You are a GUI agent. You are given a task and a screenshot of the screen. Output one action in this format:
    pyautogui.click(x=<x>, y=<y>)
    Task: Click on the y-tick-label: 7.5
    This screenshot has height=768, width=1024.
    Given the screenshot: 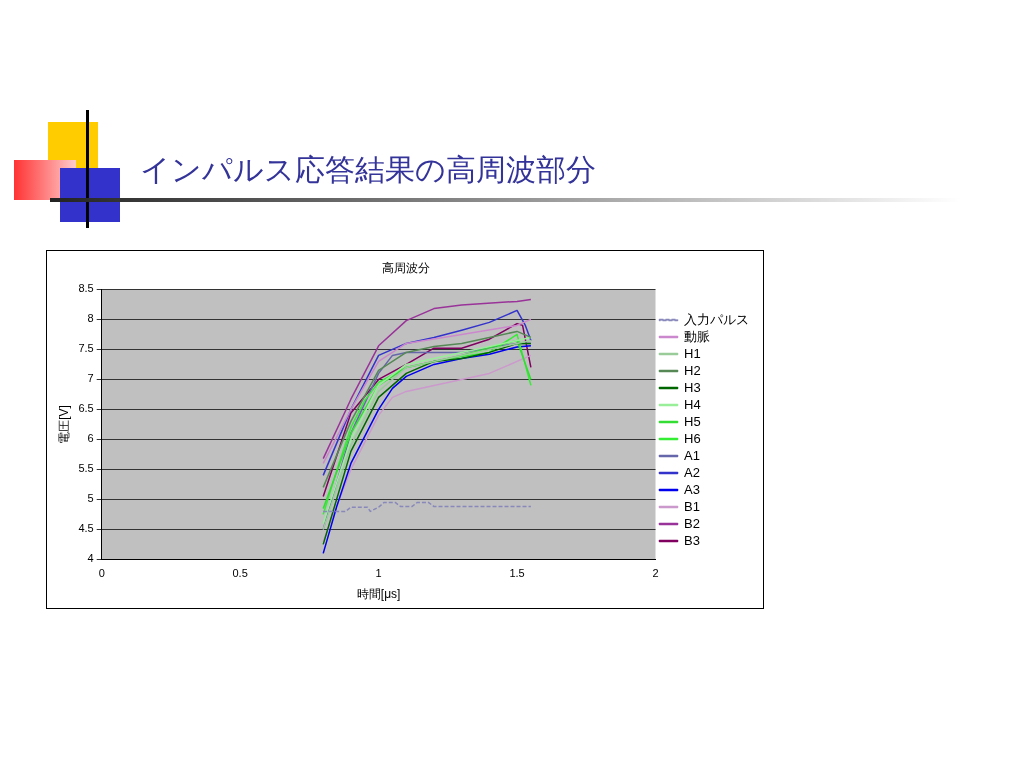 What is the action you would take?
    pyautogui.click(x=86, y=348)
    